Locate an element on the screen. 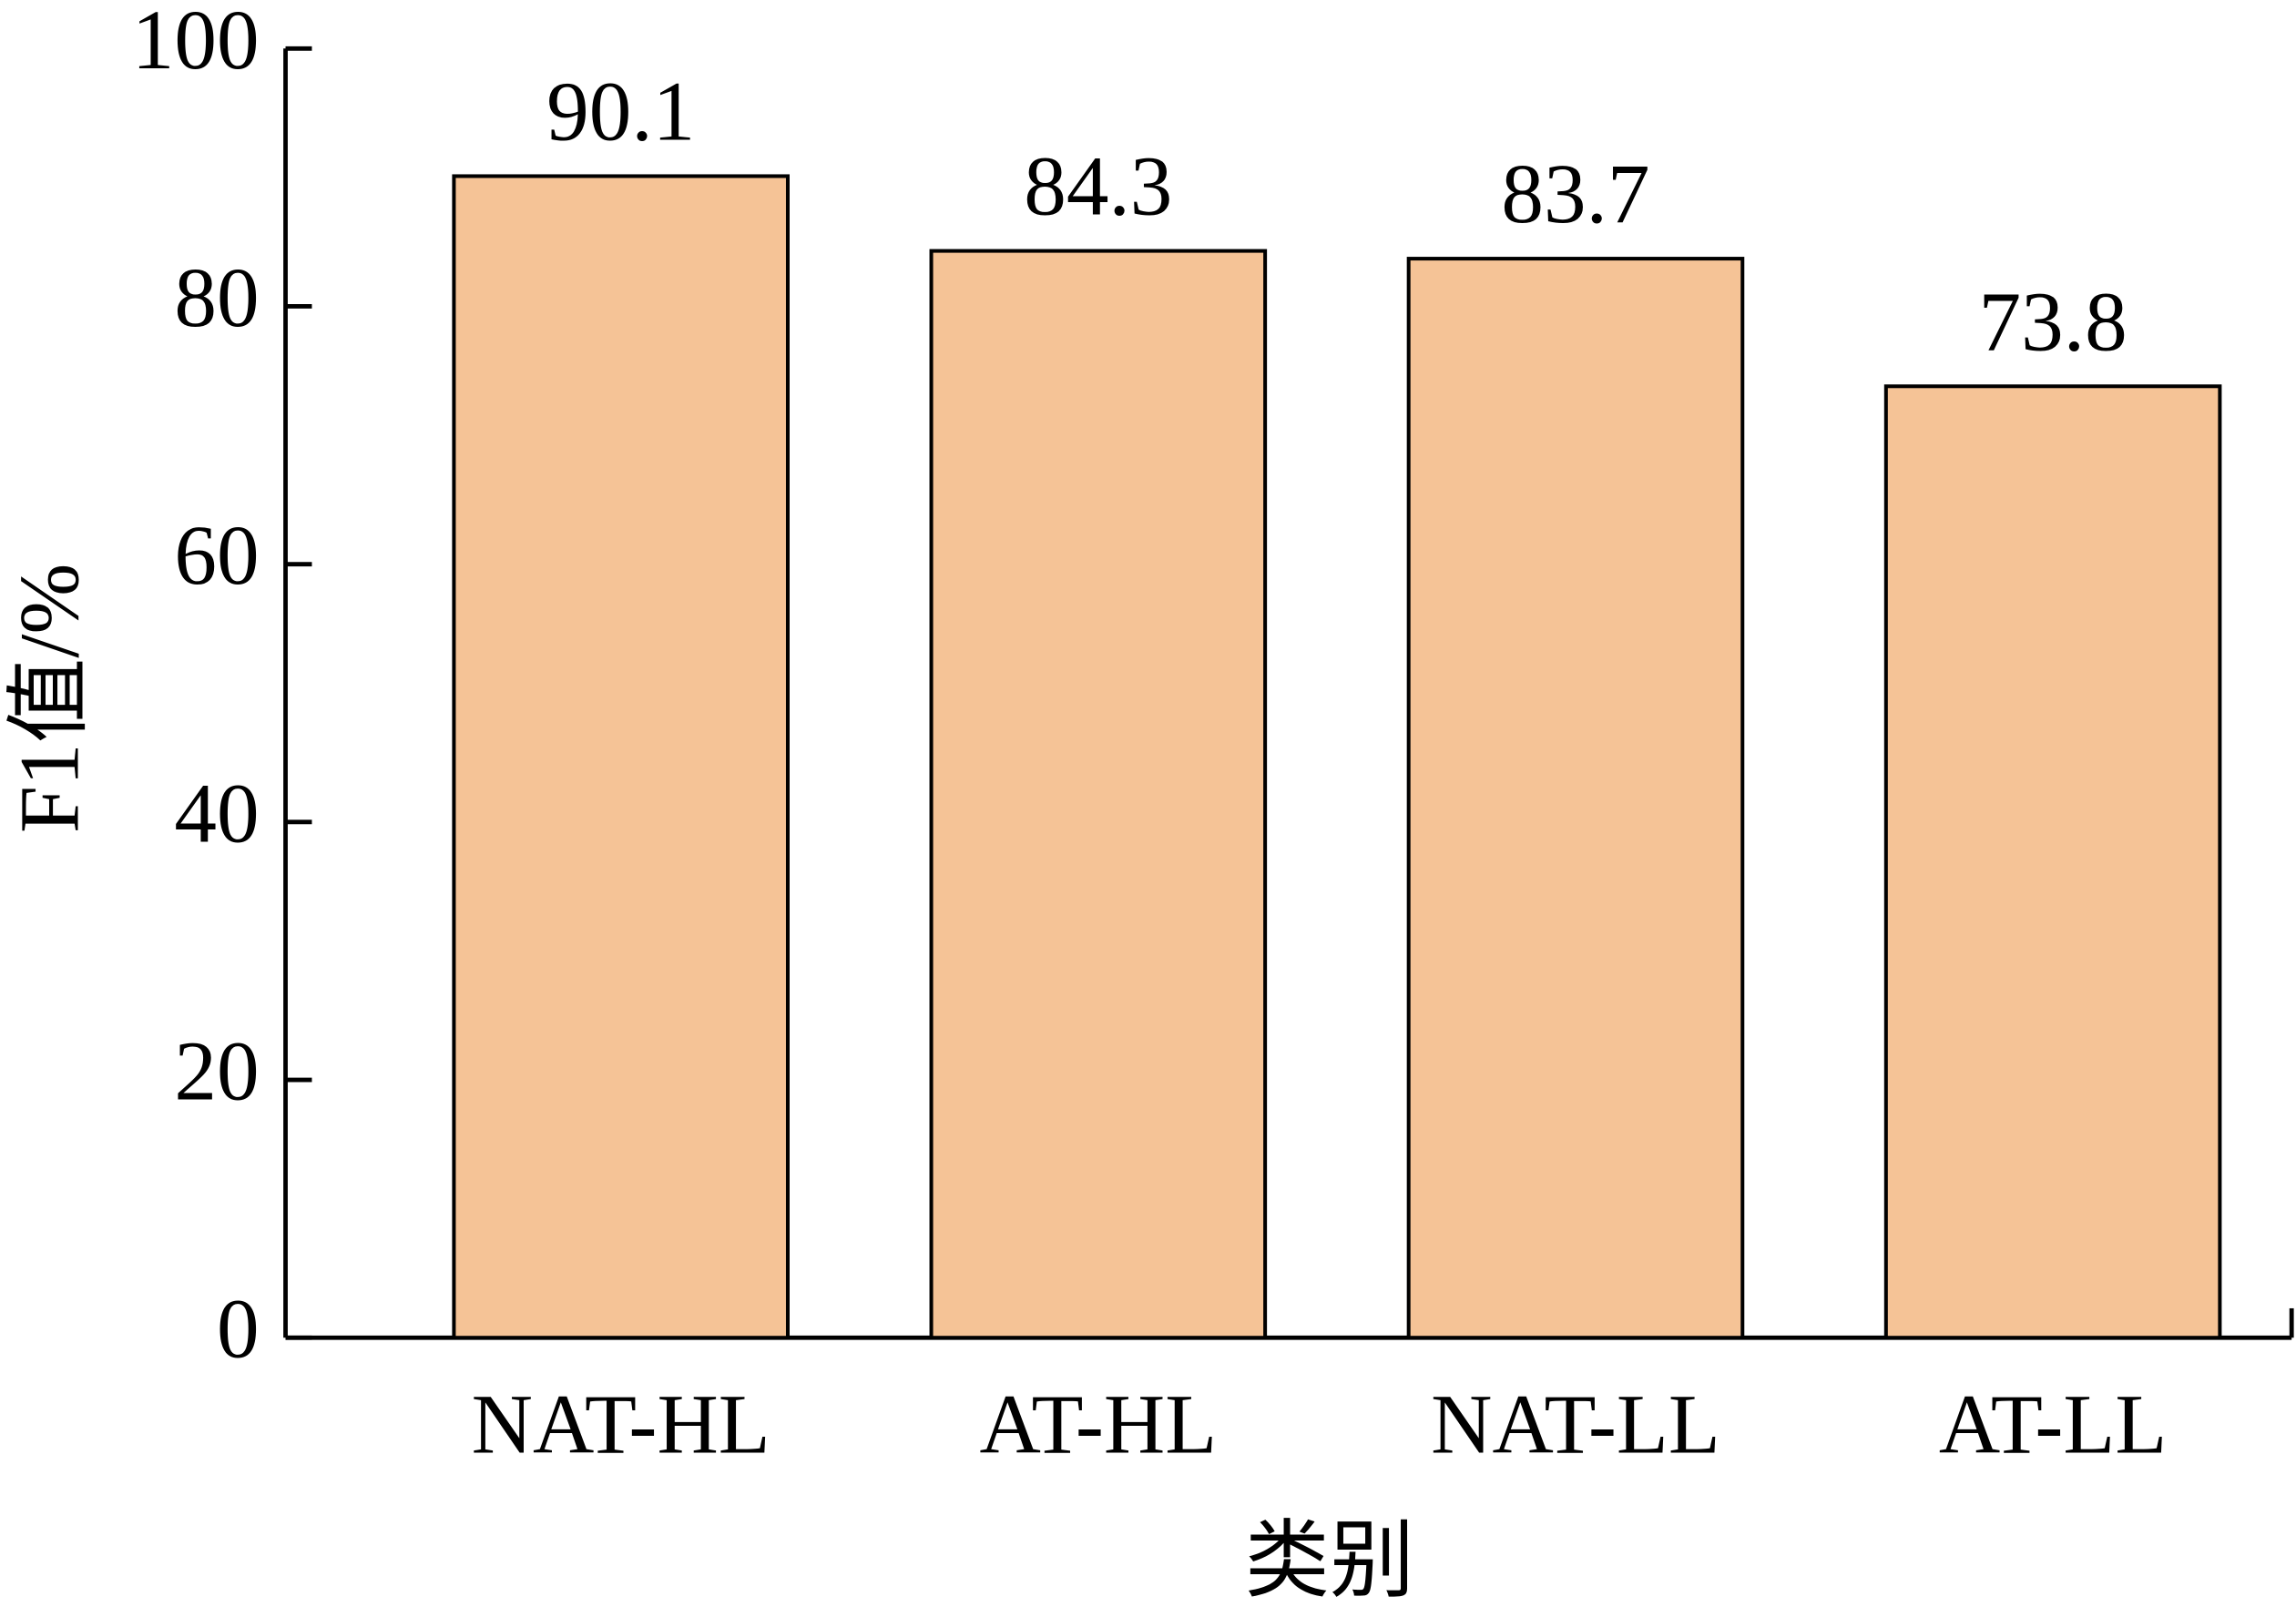 This screenshot has width=2296, height=1617. x-tick-label: NAT-LL is located at coordinates (1575, 1425).